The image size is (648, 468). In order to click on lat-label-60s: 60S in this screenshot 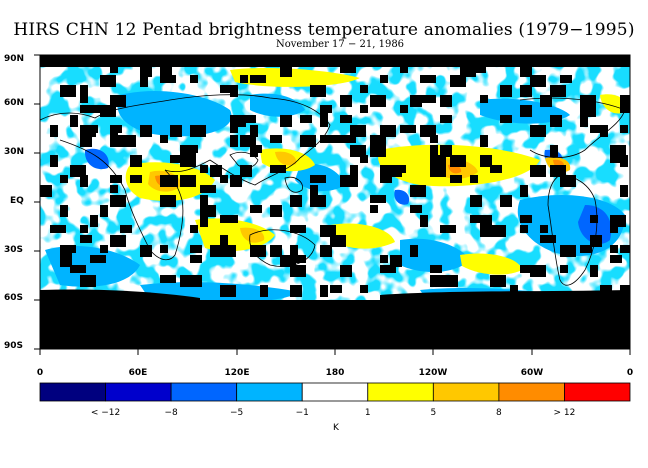, I will do `click(14, 298)`.